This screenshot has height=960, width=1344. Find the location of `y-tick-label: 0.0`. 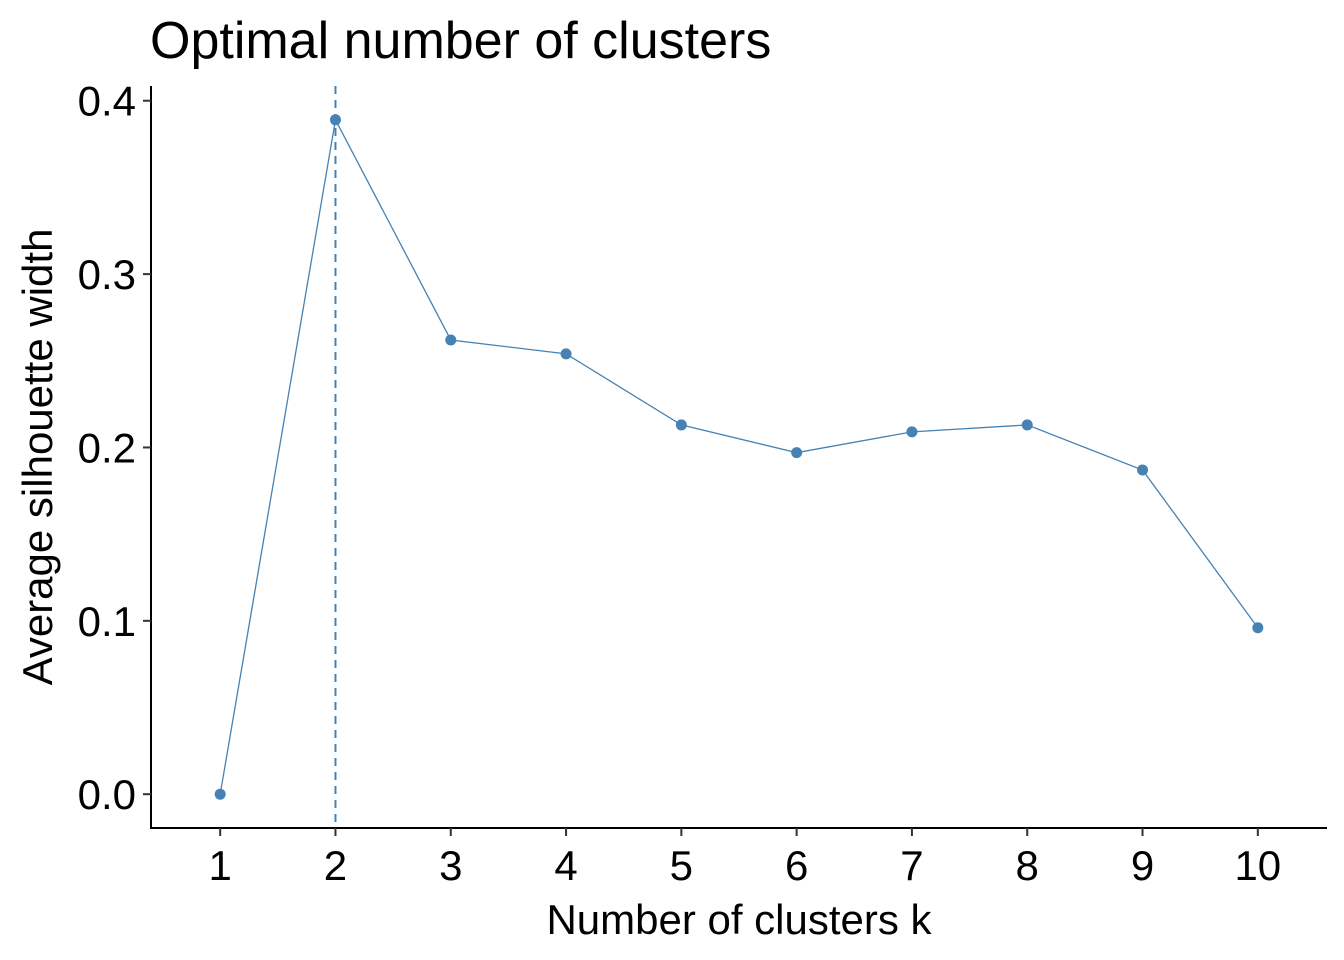

y-tick-label: 0.0 is located at coordinates (107, 794).